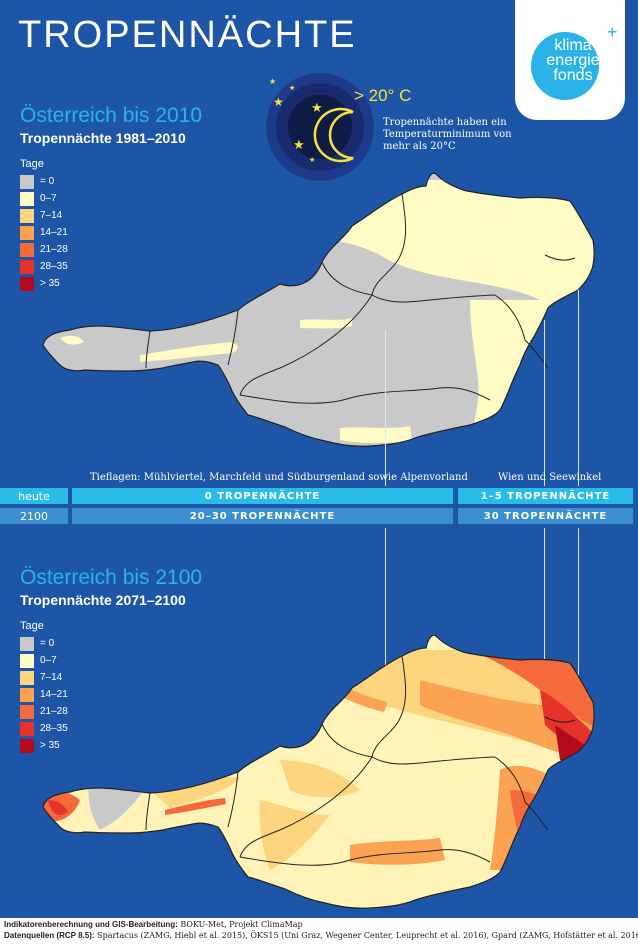 This screenshot has height=945, width=638. I want to click on comparison-header-vienna: Wien und Seewinkel, so click(550, 477).